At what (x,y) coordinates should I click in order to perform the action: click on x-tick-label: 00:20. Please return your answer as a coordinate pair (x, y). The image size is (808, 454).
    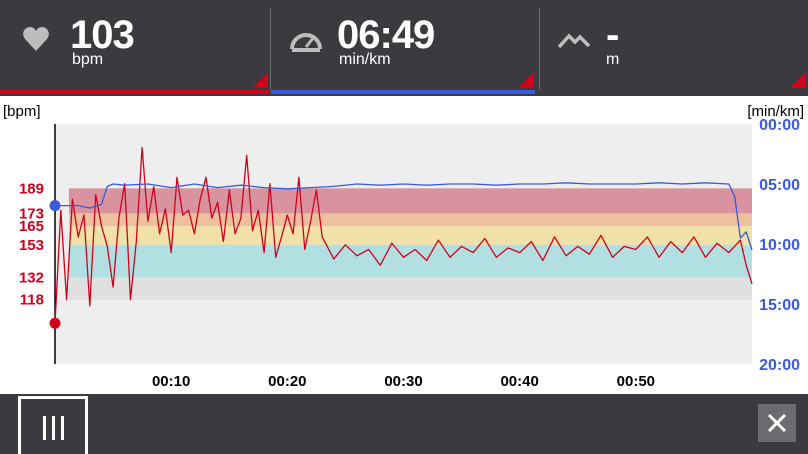
    Looking at the image, I should click on (287, 381).